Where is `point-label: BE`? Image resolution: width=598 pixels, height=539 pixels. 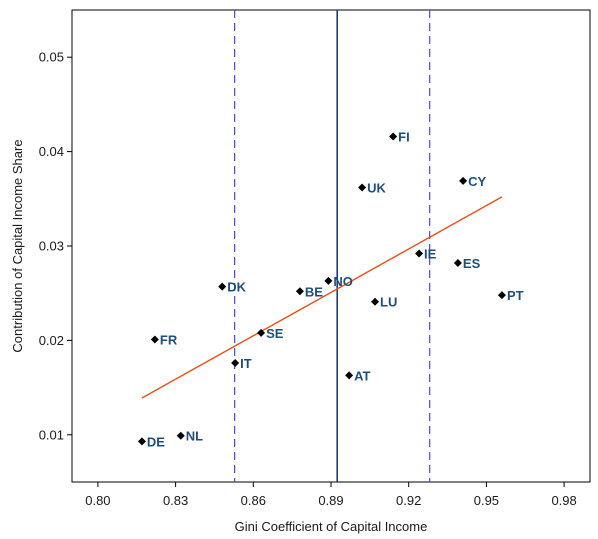 point-label: BE is located at coordinates (314, 291).